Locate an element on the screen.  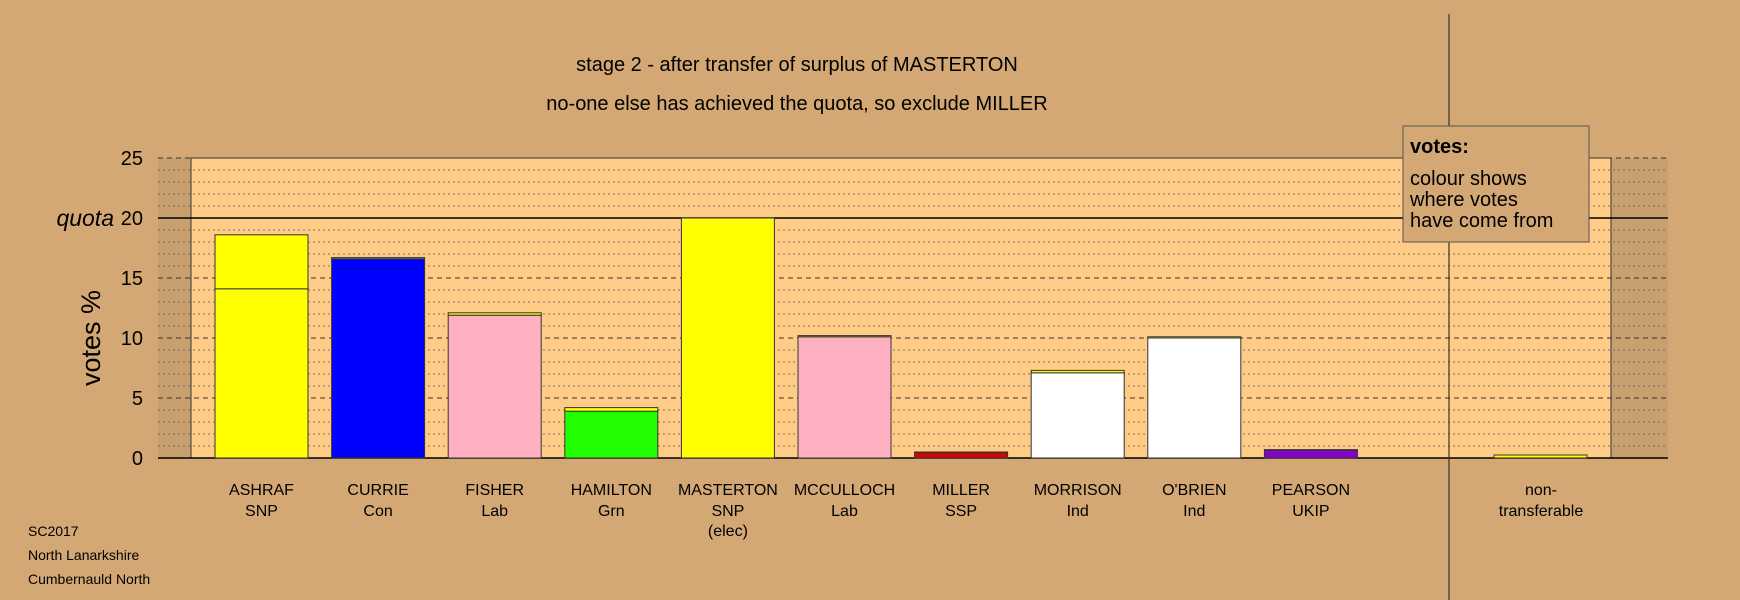
candidate-name-label: ASHRAF is located at coordinates (261, 490).